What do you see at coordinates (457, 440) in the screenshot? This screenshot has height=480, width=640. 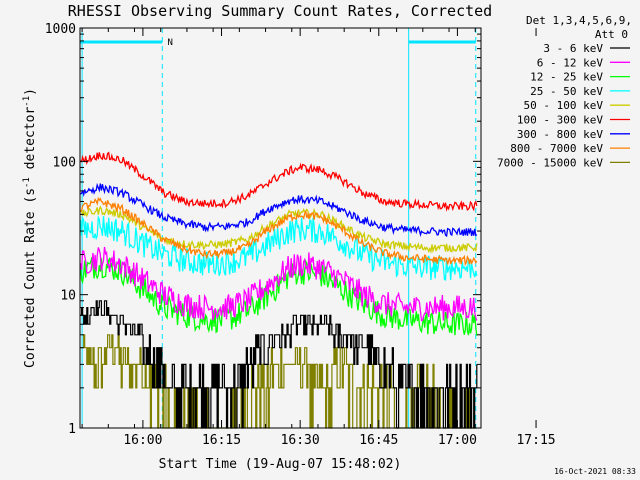 I see `x-tick-label: 17:00` at bounding box center [457, 440].